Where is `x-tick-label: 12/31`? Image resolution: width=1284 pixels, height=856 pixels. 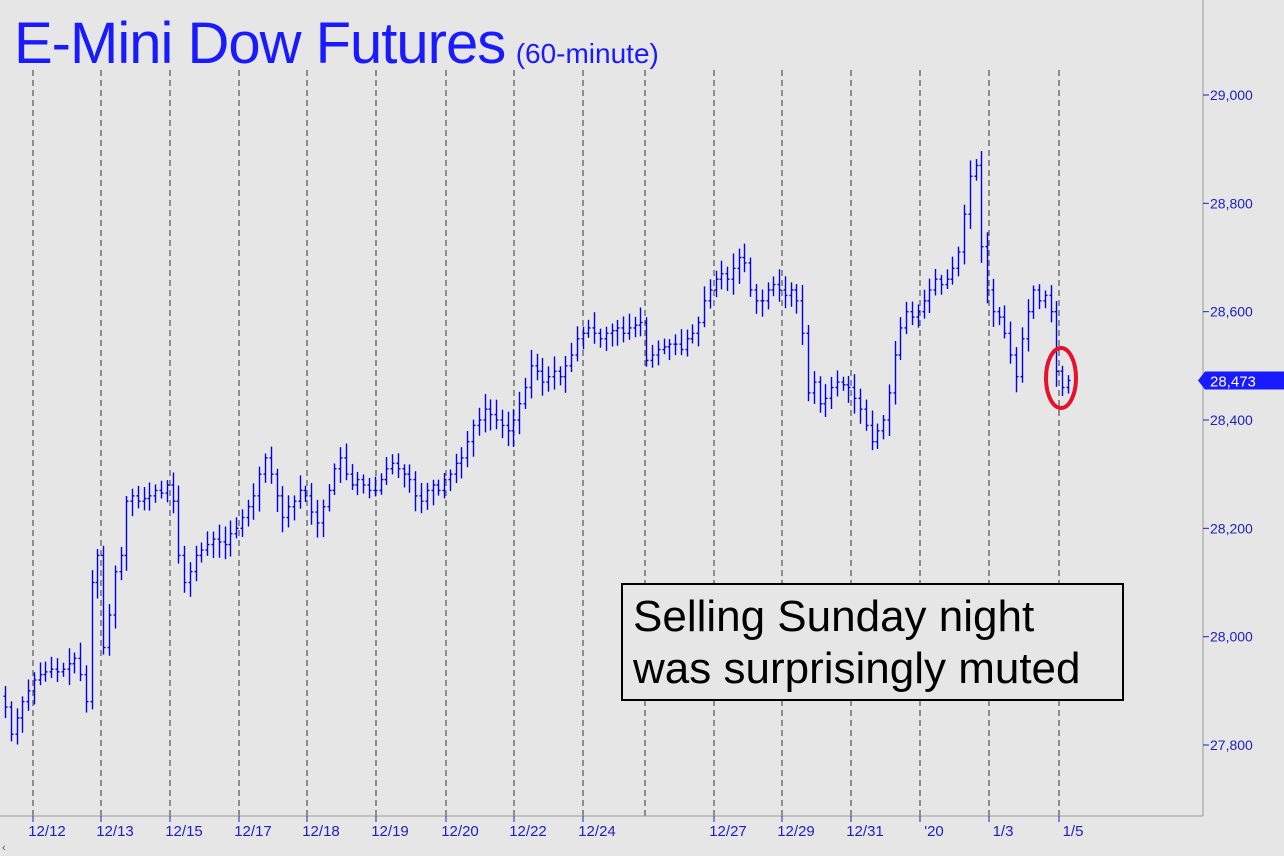 x-tick-label: 12/31 is located at coordinates (865, 831).